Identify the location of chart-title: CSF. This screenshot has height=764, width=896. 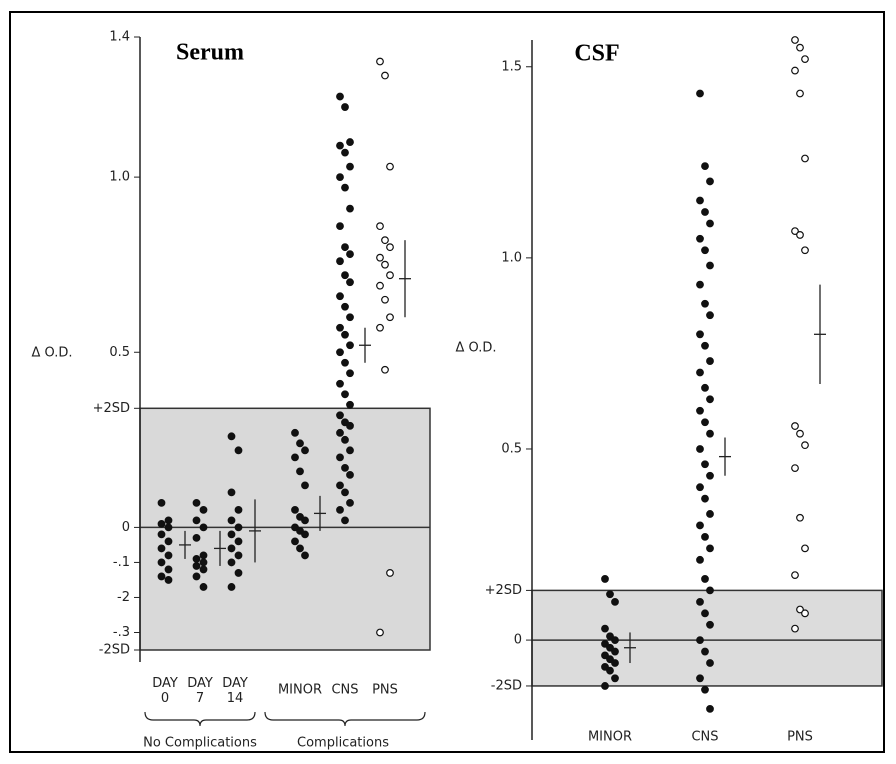
(596, 54).